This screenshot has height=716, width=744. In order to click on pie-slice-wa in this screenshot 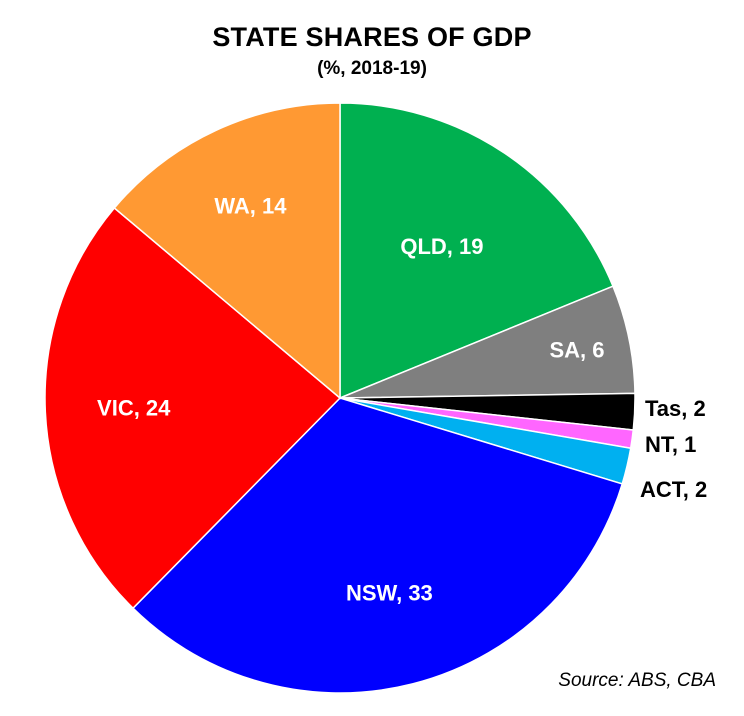, I will do `click(227, 251)`.